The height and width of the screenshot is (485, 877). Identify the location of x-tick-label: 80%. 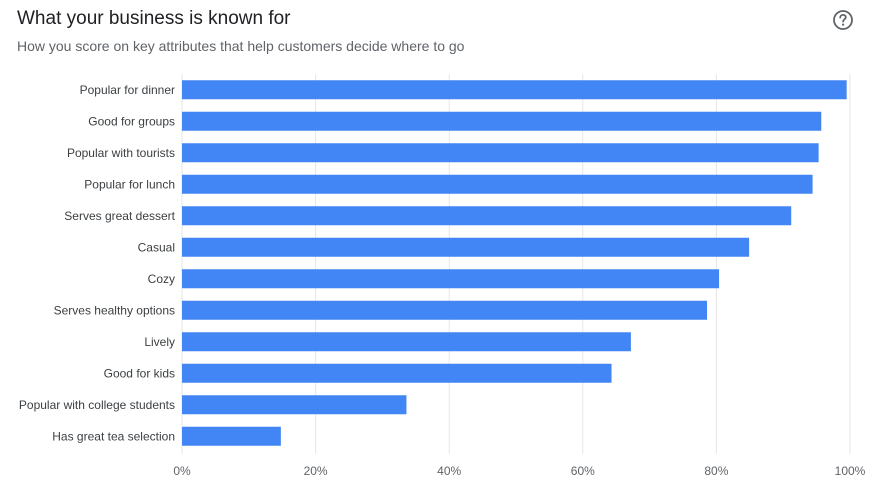
(716, 471).